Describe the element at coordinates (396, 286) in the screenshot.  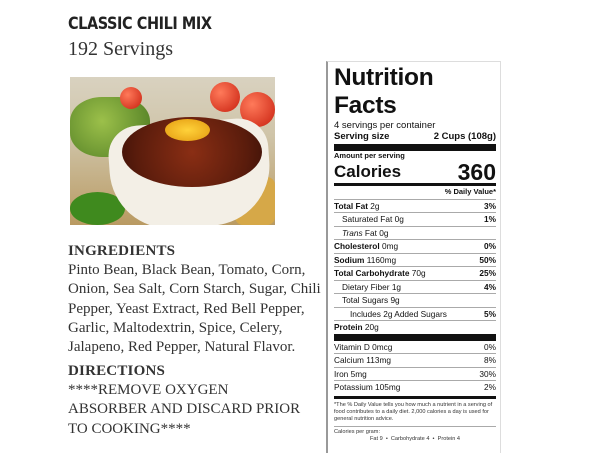
I see `nutrient-amount: 1g` at that location.